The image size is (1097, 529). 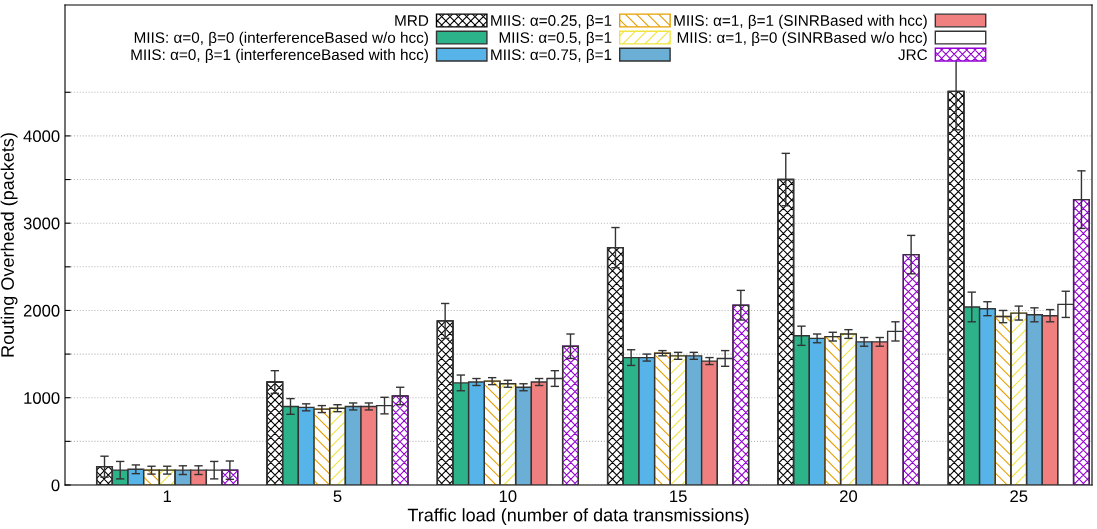 What do you see at coordinates (578, 516) in the screenshot?
I see `x-axis-title: Traffic load (number of data transmissions)` at bounding box center [578, 516].